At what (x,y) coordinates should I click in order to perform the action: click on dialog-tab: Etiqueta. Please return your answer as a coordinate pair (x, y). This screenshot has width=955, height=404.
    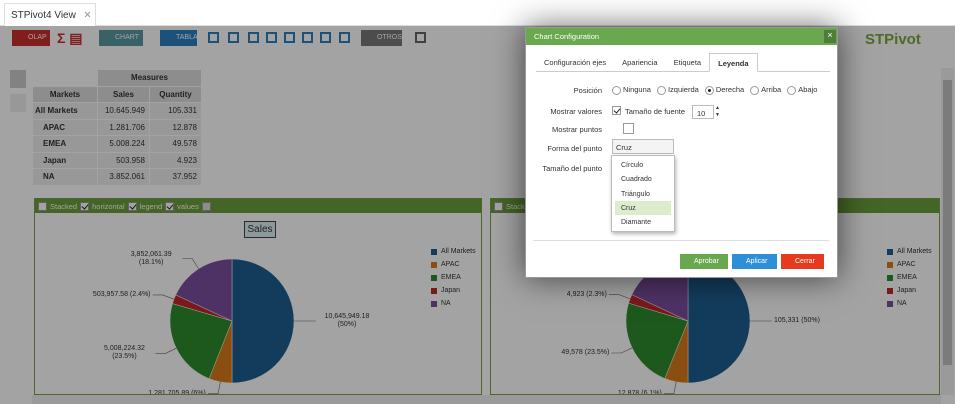
    Looking at the image, I should click on (687, 62).